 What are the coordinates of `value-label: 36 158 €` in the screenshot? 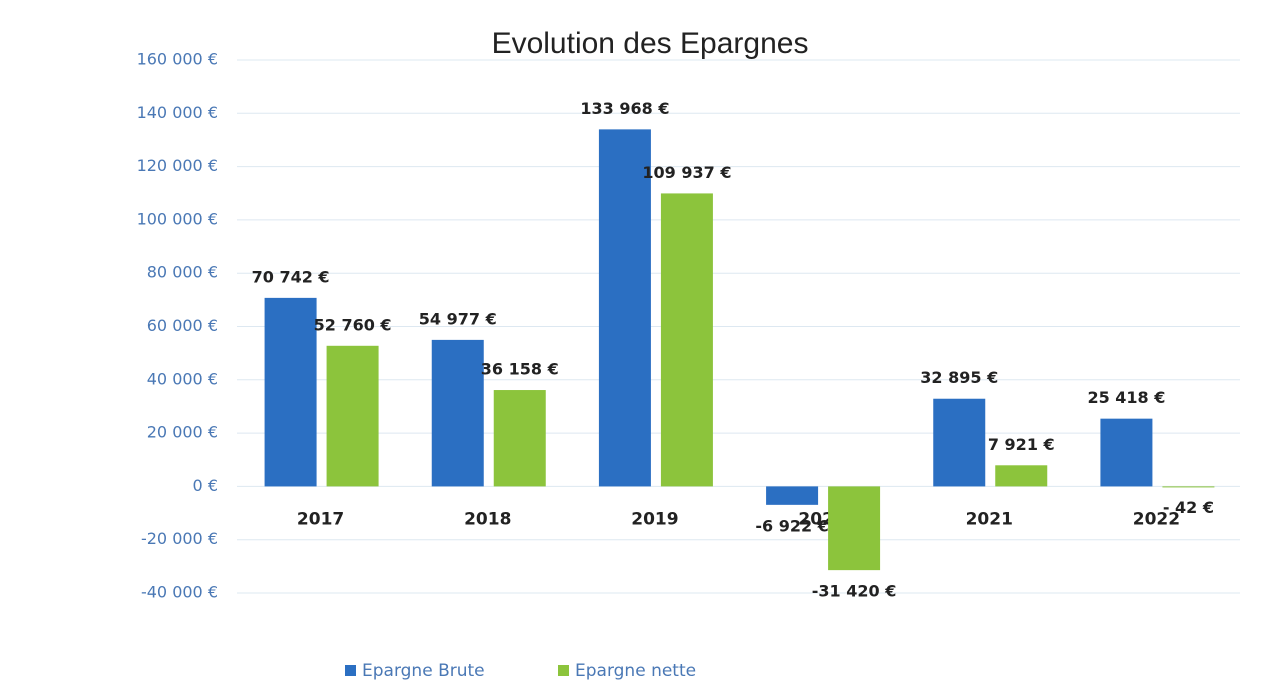 It's located at (520, 369).